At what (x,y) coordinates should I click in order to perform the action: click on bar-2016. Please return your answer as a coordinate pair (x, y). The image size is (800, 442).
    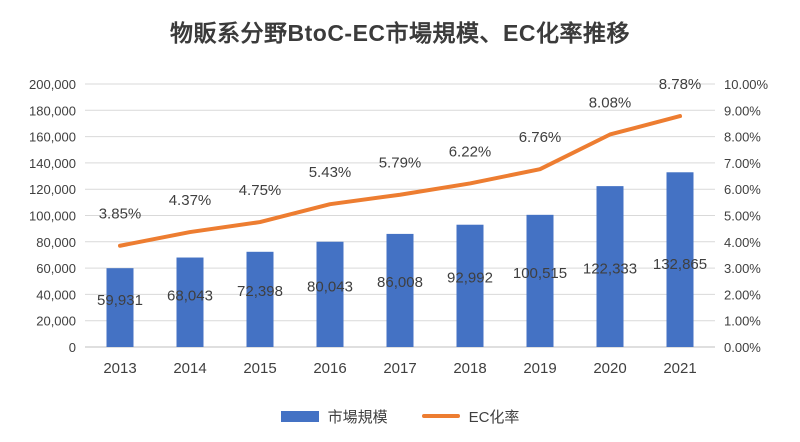
    Looking at the image, I should click on (330, 294).